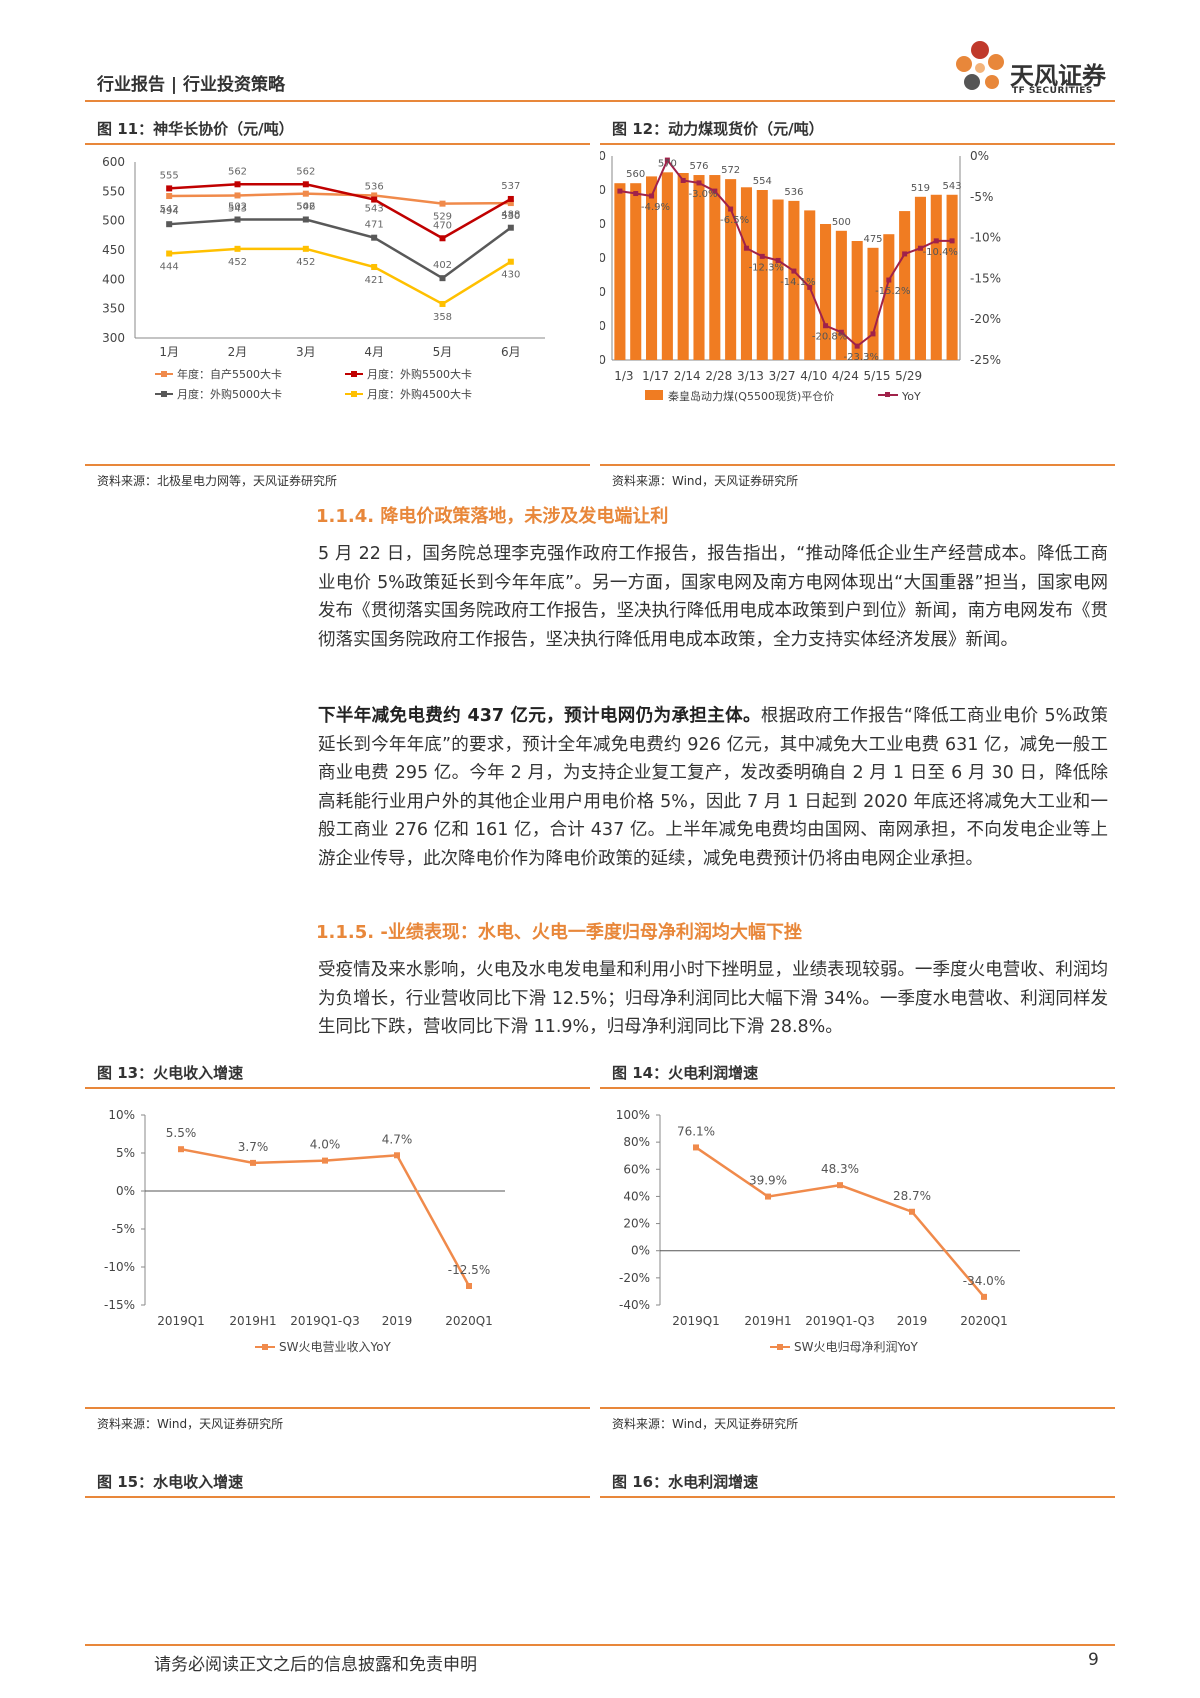 Image resolution: width=1200 pixels, height=1698 pixels. I want to click on fig12-x-tick: 1/17, so click(655, 376).